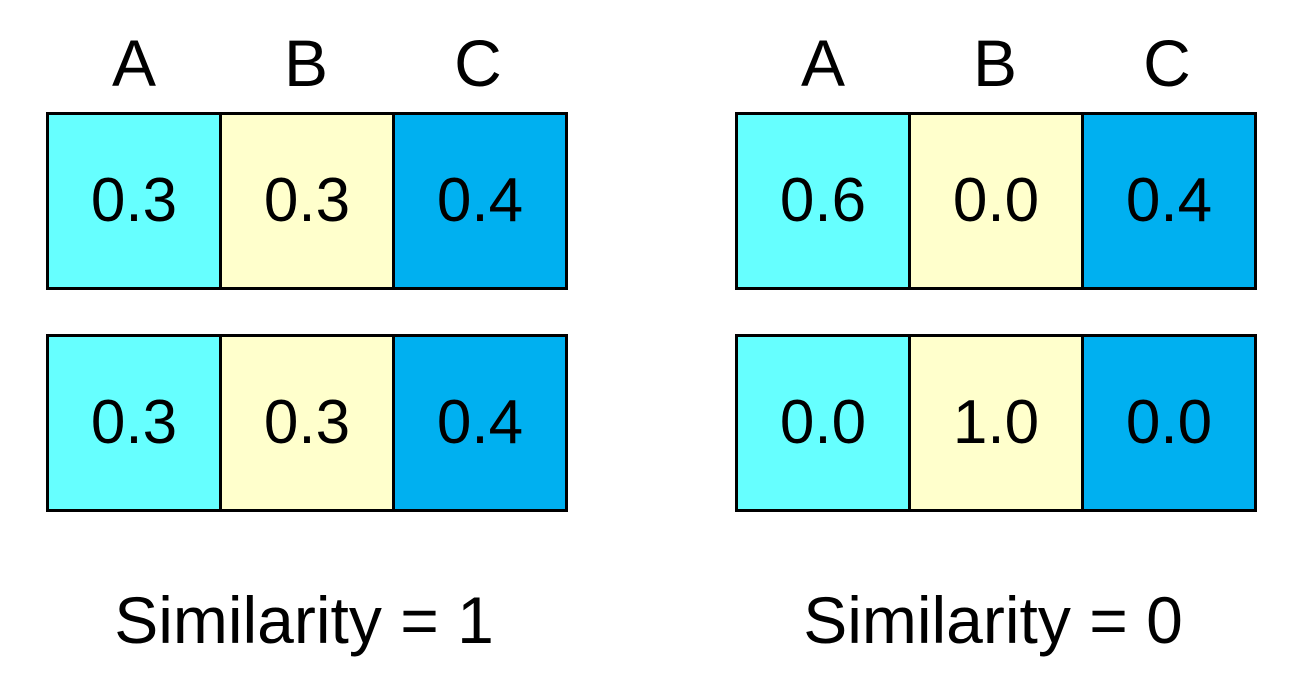  What do you see at coordinates (304, 620) in the screenshot?
I see `similarity-caption: Similarity = 1` at bounding box center [304, 620].